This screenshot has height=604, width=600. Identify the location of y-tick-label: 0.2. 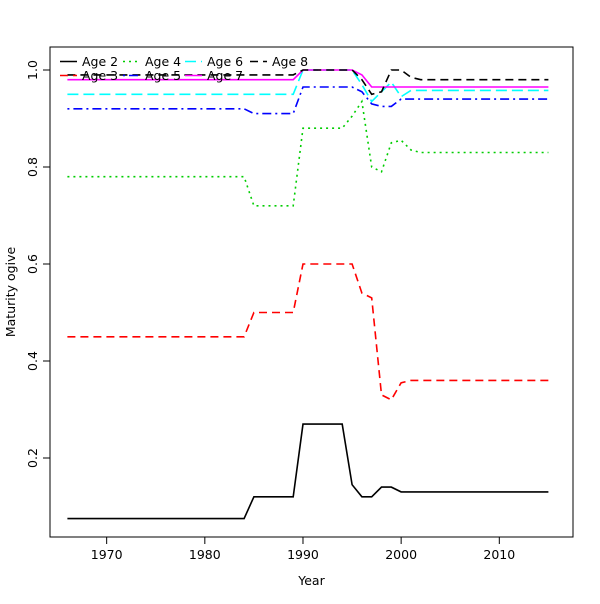
(32, 458).